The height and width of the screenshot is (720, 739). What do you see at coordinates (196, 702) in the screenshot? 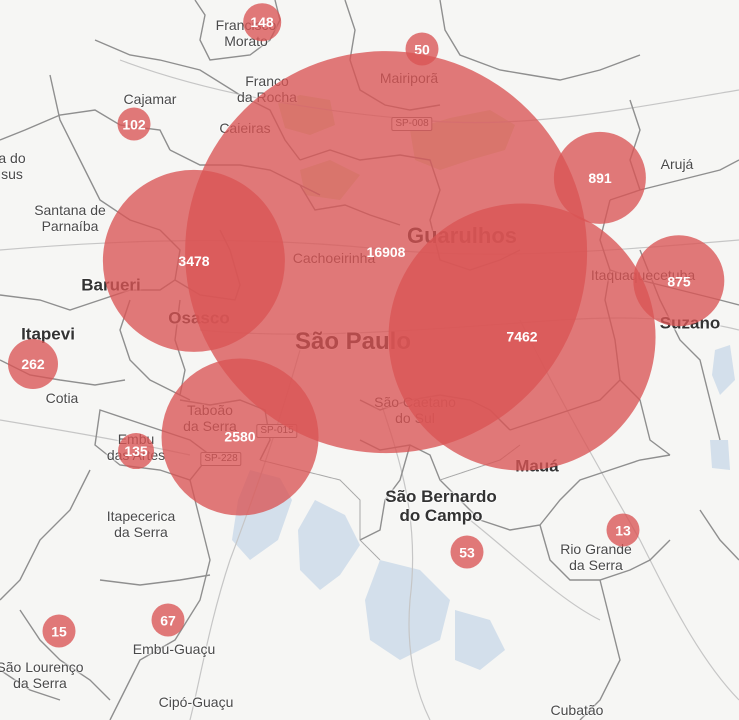
I see `place-label-cipo-guacu: Cipó-Guaçu` at bounding box center [196, 702].